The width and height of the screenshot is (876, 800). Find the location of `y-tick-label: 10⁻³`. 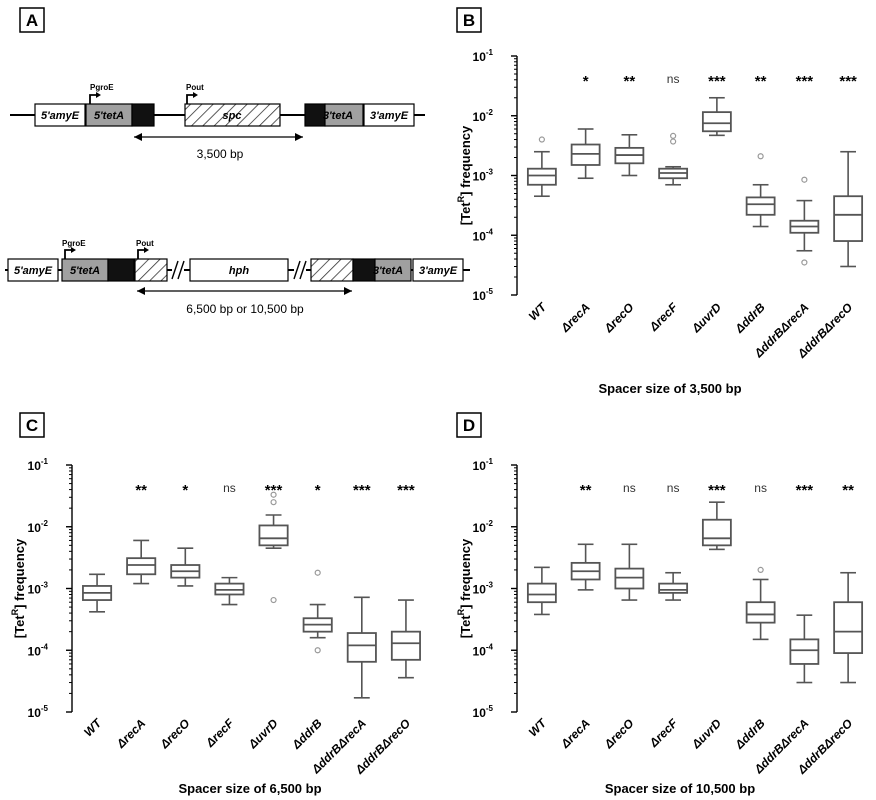

y-tick-label: 10⁻³ is located at coordinates (38, 589).